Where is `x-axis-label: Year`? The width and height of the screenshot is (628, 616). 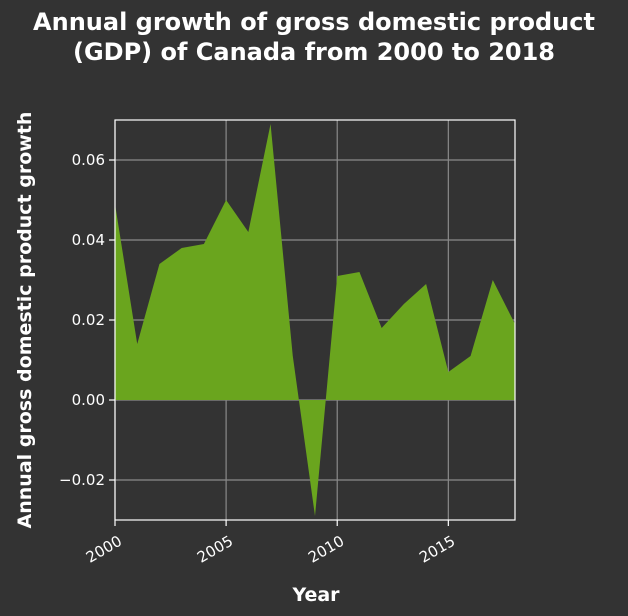
x-axis-label: Year is located at coordinates (315, 595).